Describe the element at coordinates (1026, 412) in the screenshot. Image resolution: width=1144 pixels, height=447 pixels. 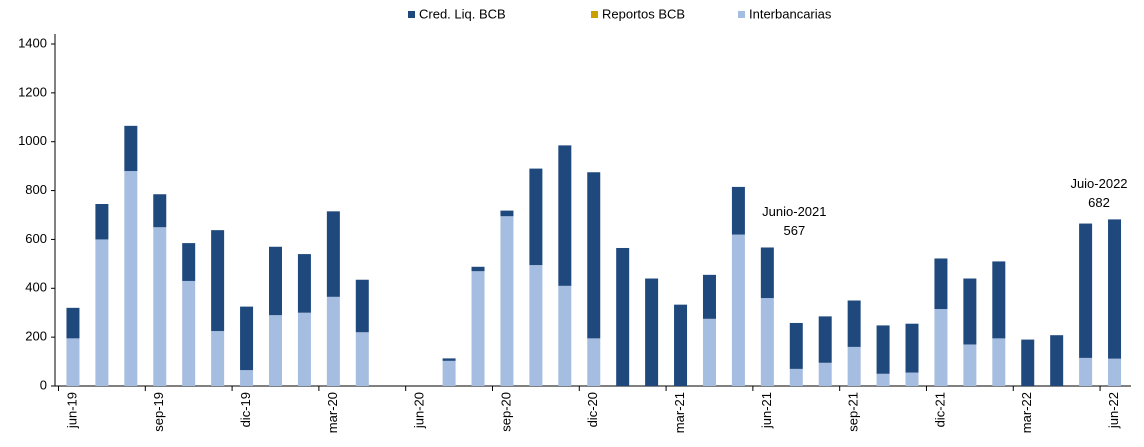
I see `x-tick-label: mar-22` at that location.